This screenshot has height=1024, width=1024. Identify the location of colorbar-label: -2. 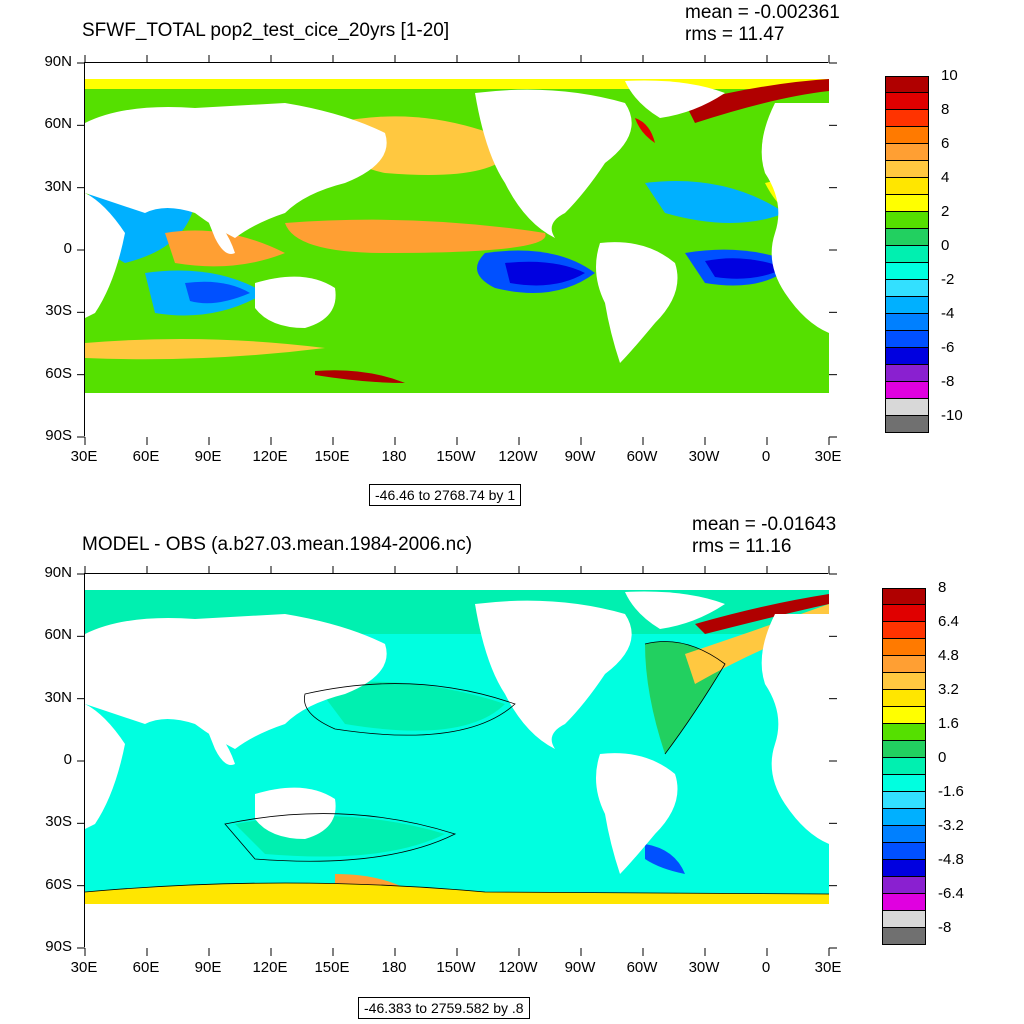
(948, 279).